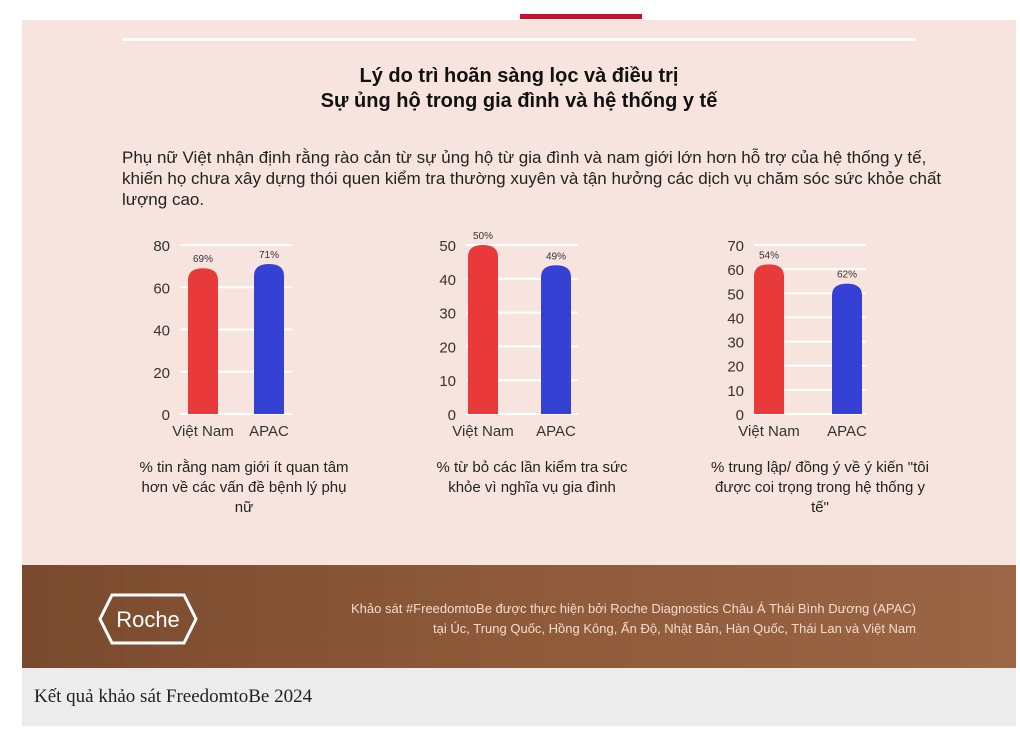 This screenshot has width=1020, height=735. Describe the element at coordinates (447, 347) in the screenshot. I see `chart-2-y-tick-label: 20` at that location.